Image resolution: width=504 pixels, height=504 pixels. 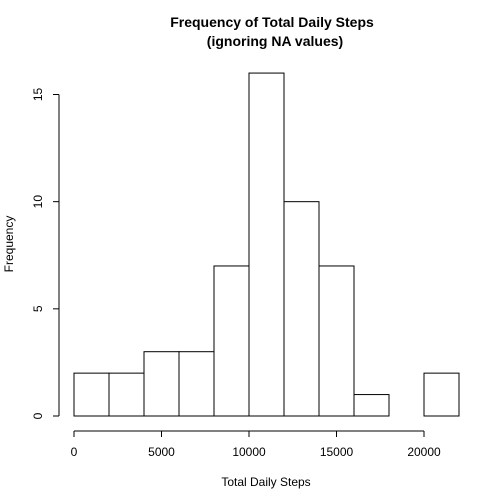 I want to click on x-tick-label: 20000, so click(x=424, y=452).